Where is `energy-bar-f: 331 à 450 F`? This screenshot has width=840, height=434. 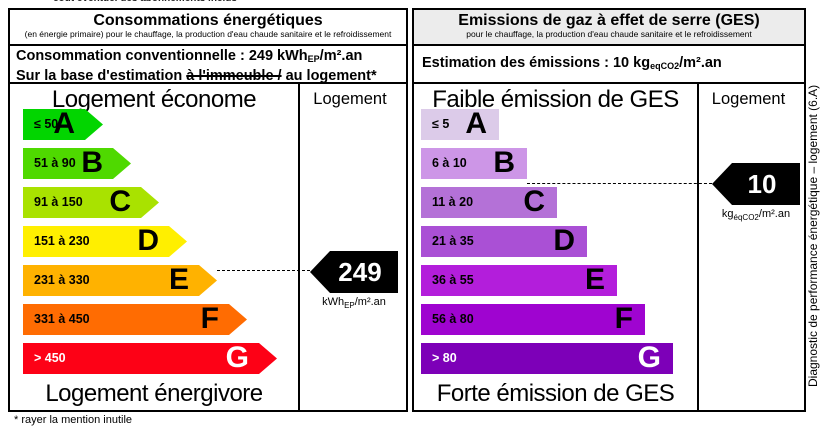 energy-bar-f: 331 à 450 F is located at coordinates (135, 319).